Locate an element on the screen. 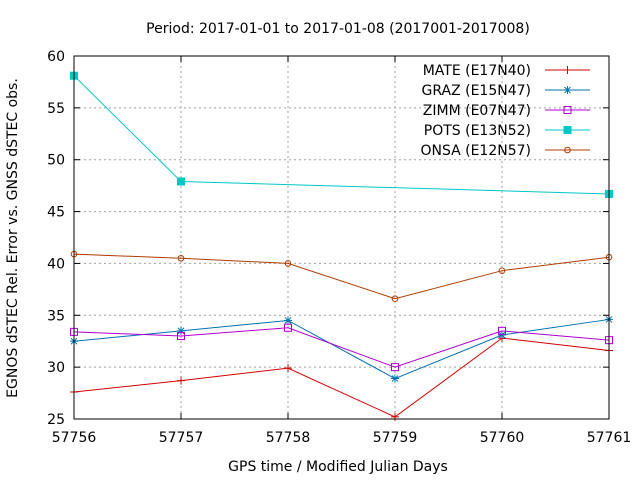 Image resolution: width=640 pixels, height=480 pixels. legend-item-pots: POTS (E13N52) is located at coordinates (507, 131).